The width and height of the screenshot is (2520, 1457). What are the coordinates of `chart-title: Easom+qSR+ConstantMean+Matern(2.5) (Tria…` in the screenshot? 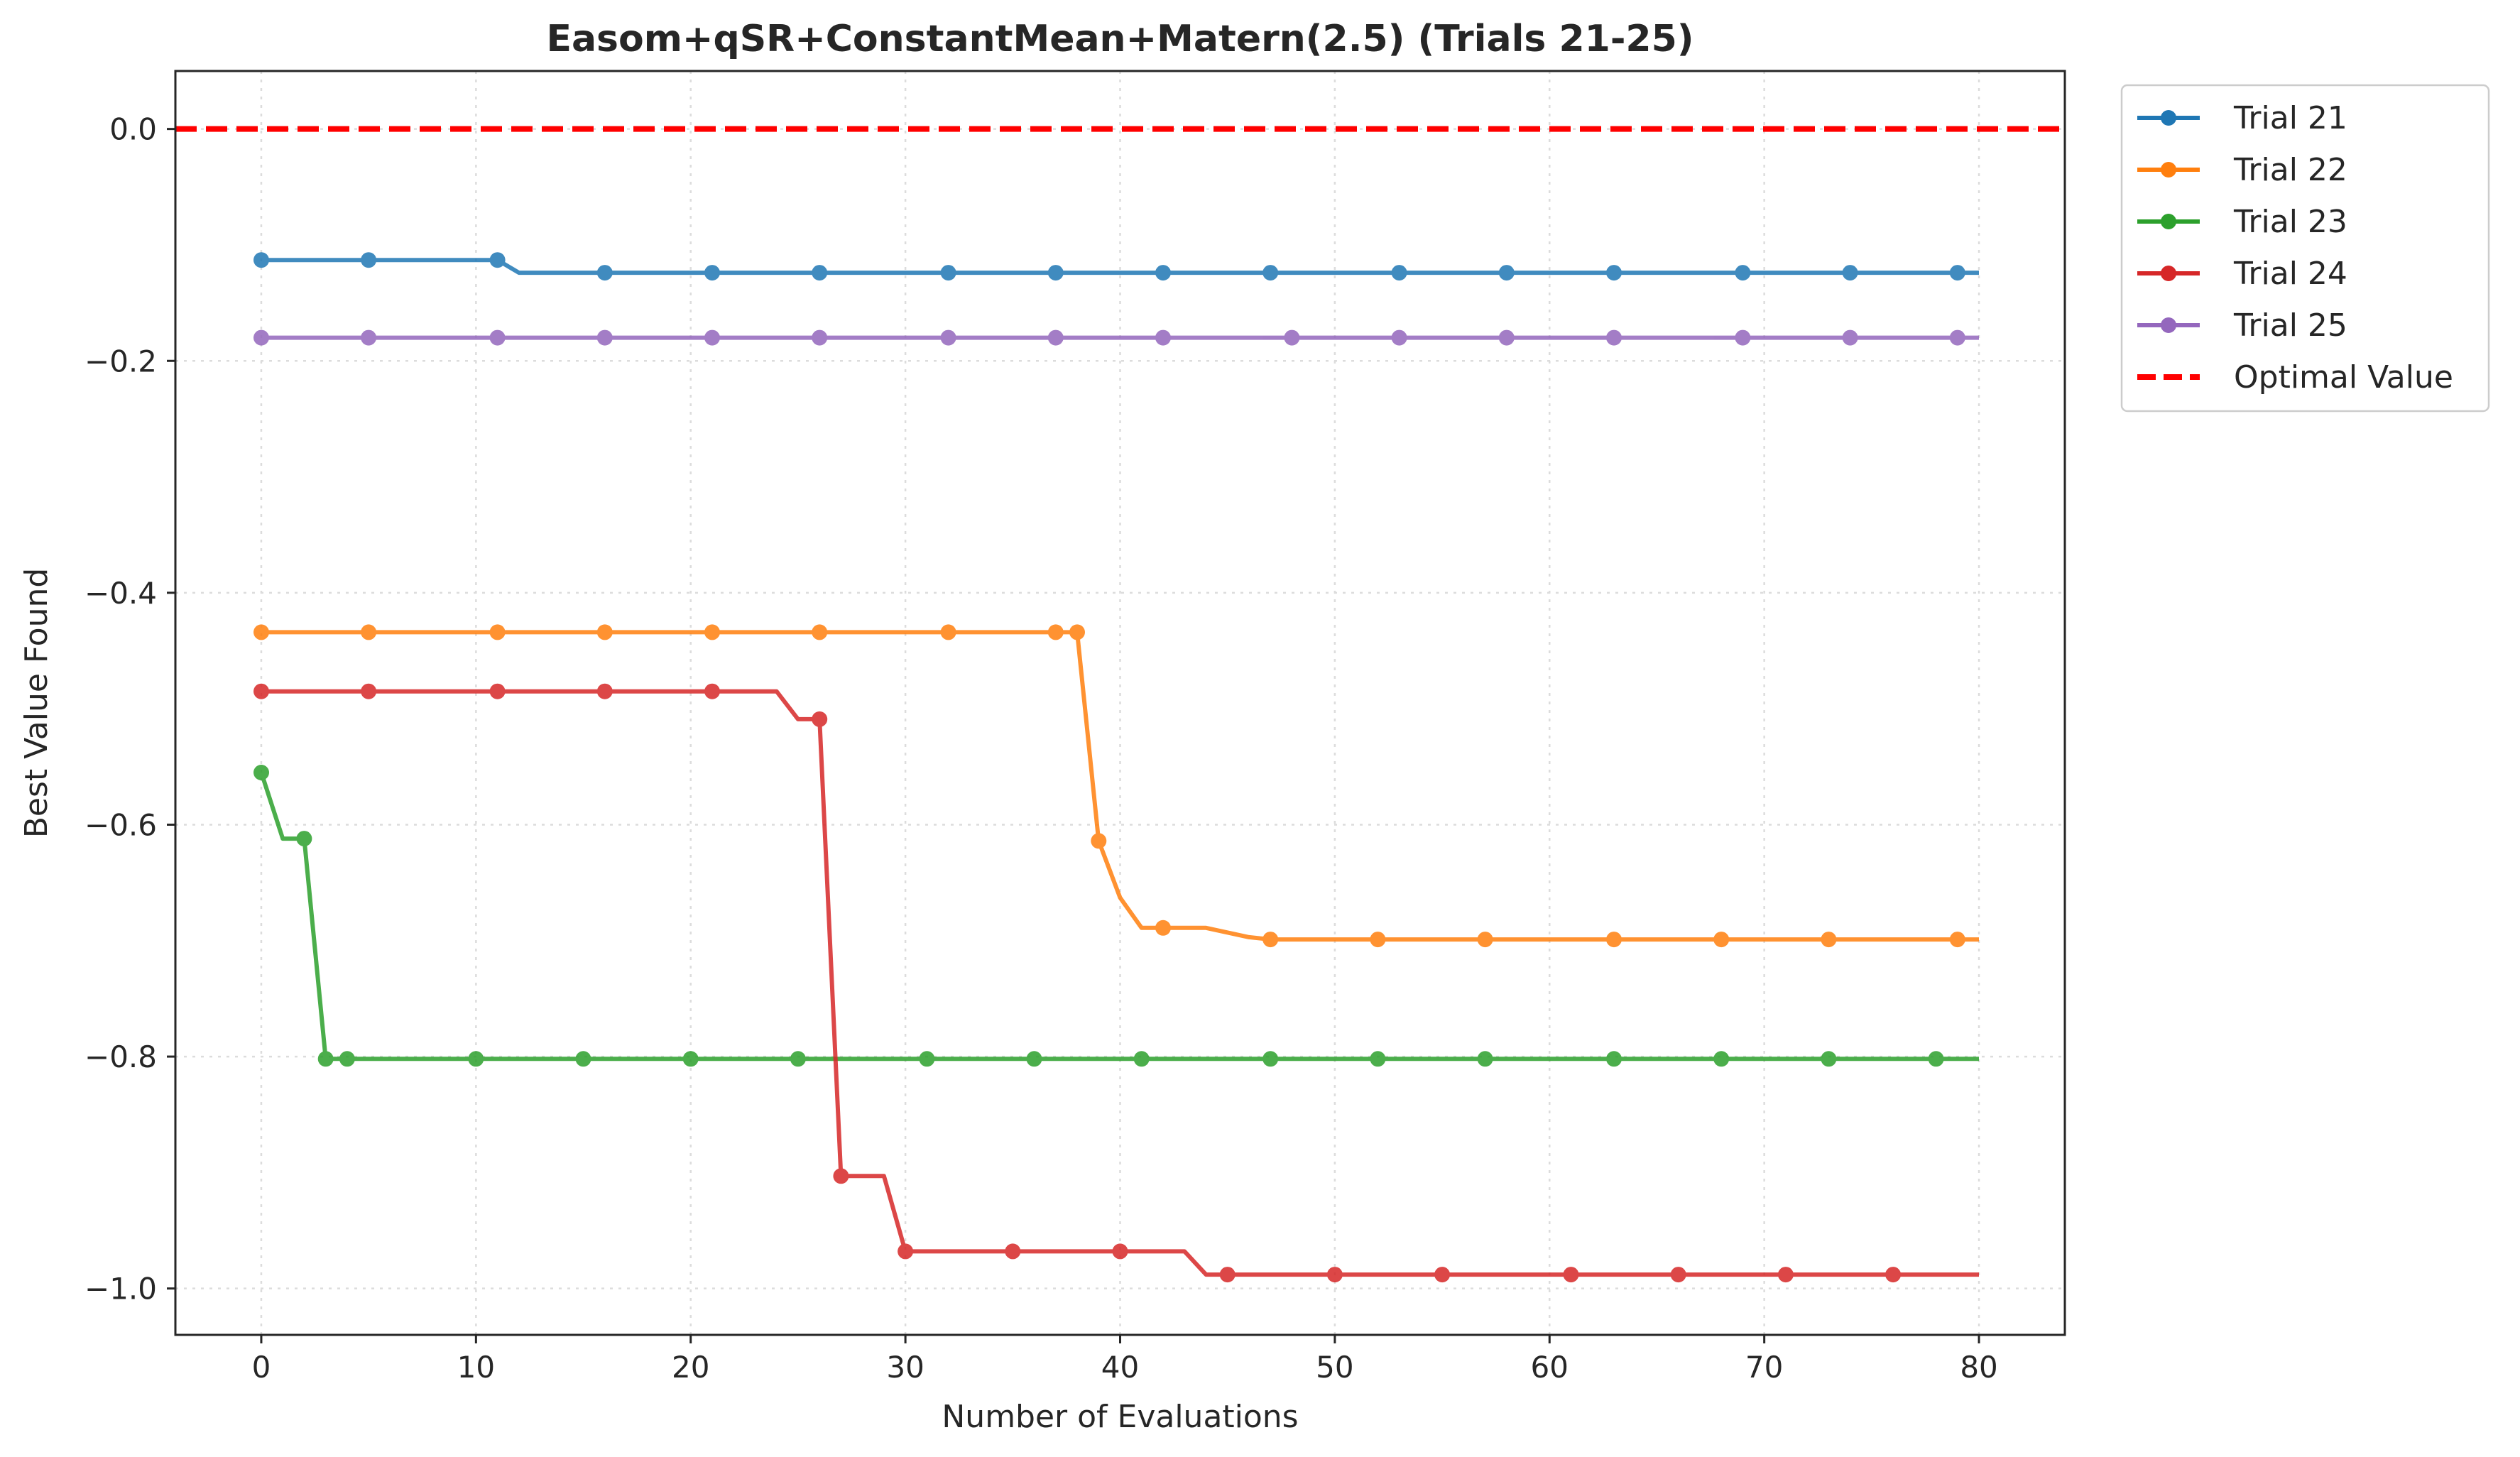 It's located at (1119, 39).